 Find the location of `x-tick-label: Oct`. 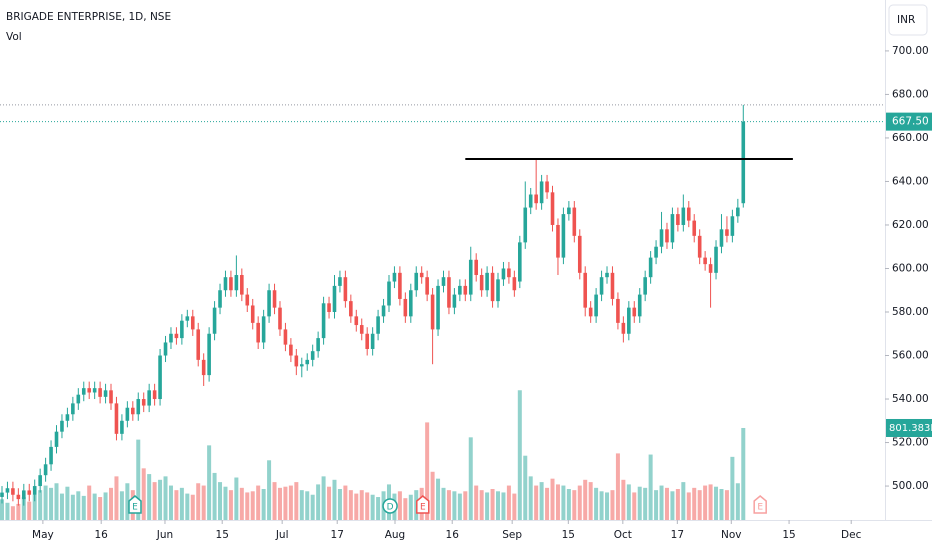

x-tick-label: Oct is located at coordinates (623, 535).